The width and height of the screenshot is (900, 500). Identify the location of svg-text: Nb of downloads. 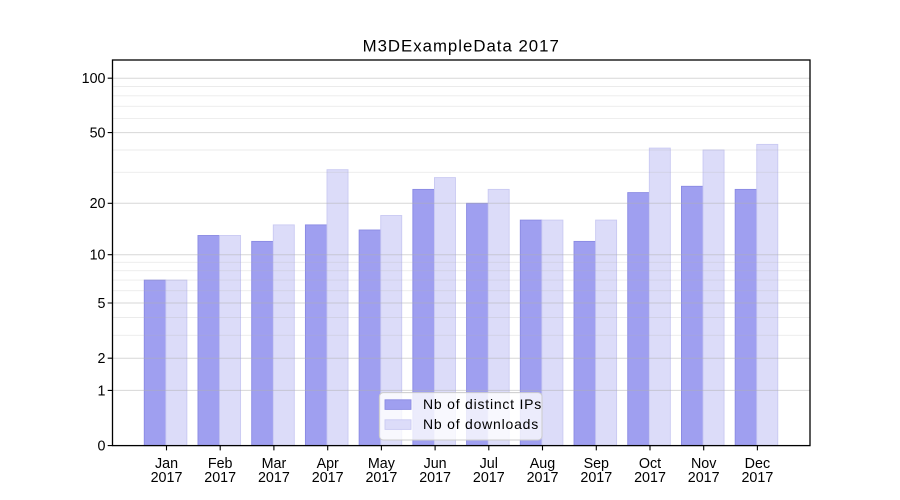
(481, 424).